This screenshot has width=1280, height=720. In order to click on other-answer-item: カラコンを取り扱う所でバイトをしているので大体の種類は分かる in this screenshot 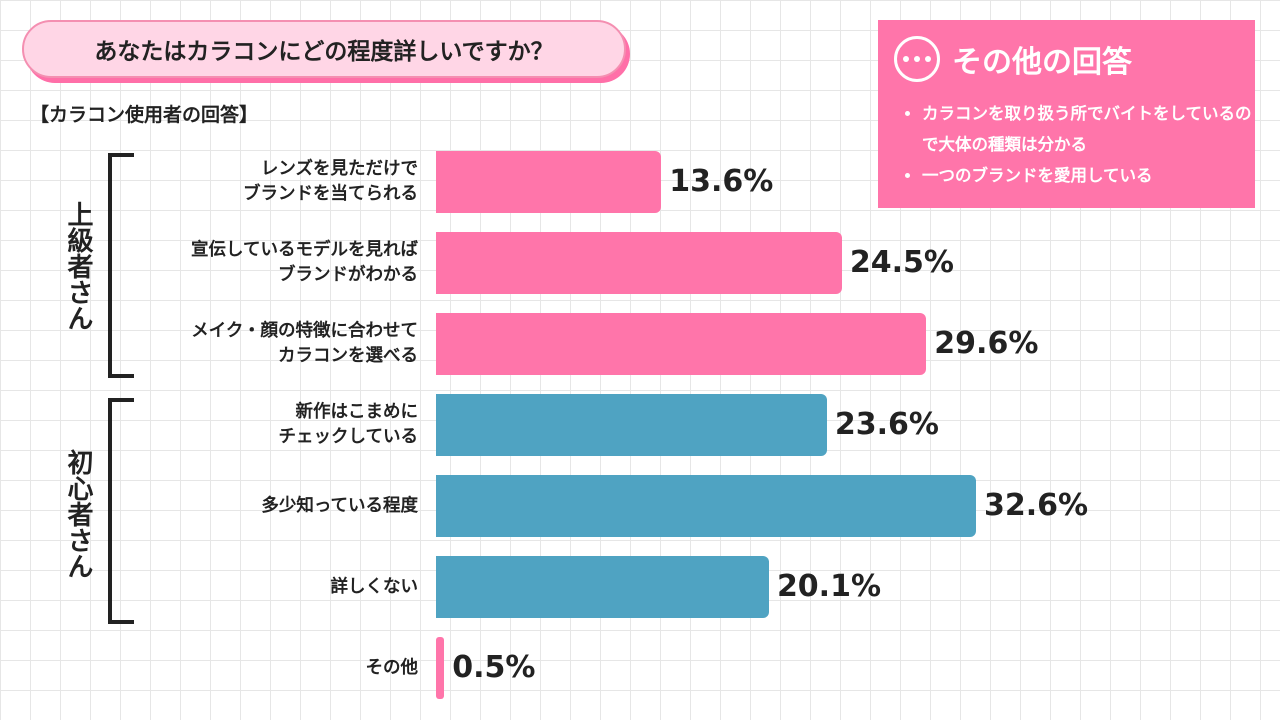, I will do `click(1092, 129)`.